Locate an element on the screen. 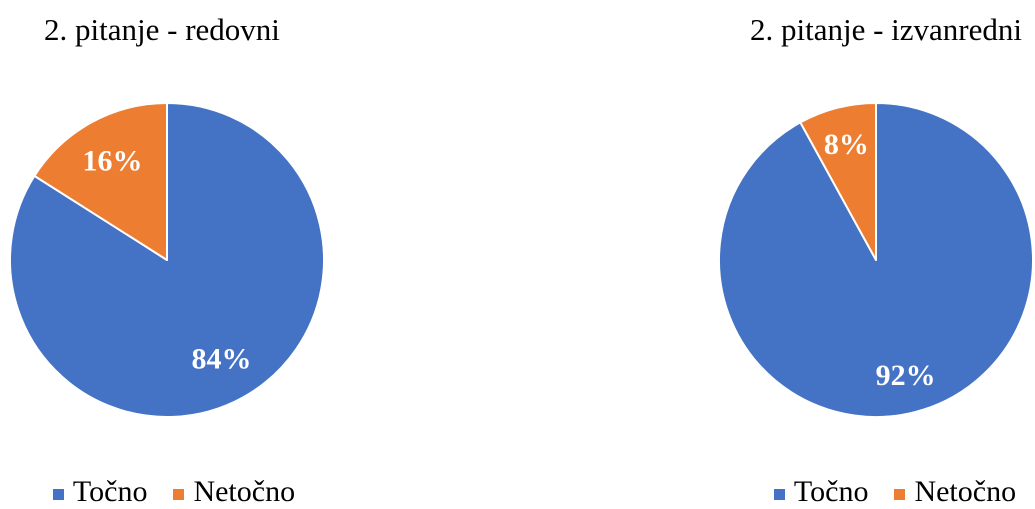 This screenshot has height=509, width=1035. data-label-netocno: 16% is located at coordinates (113, 160).